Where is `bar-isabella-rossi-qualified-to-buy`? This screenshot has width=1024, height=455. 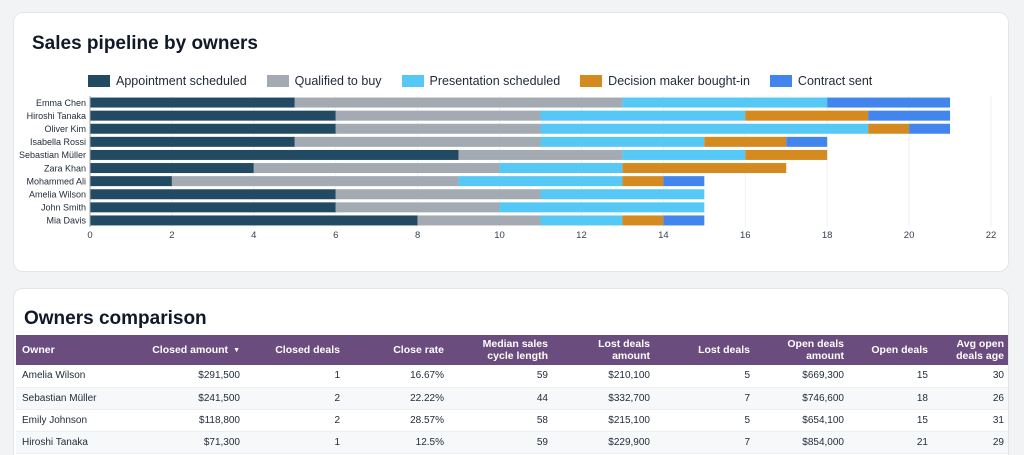
bar-isabella-rossi-qualified-to-buy is located at coordinates (417, 141).